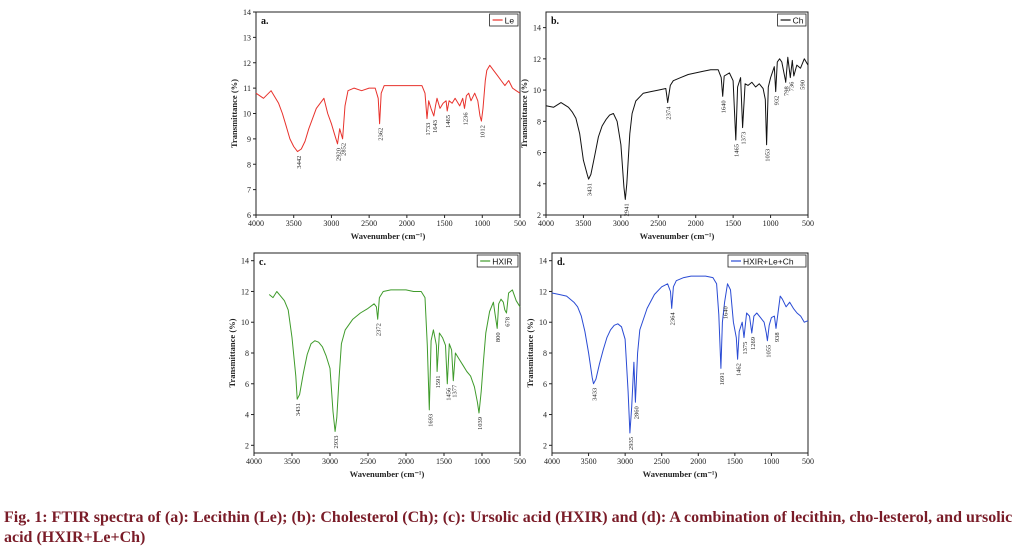  Describe the element at coordinates (336, 441) in the screenshot. I see `peak-label: 2933` at that location.